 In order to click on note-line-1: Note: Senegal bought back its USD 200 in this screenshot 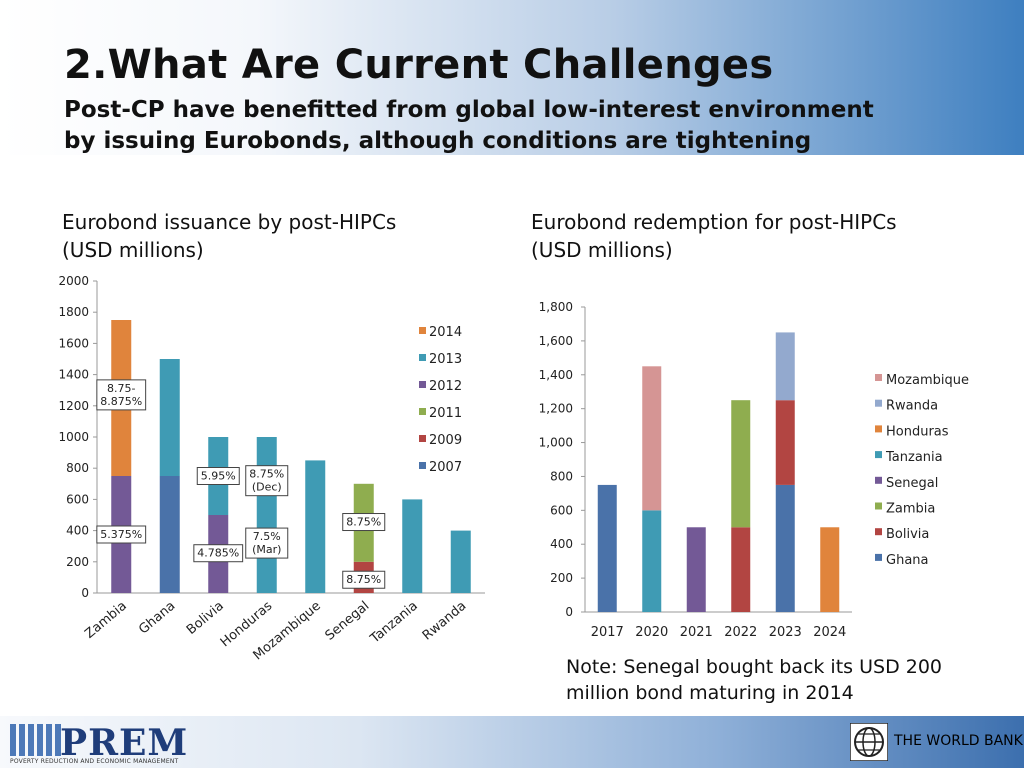, I will do `click(754, 667)`.